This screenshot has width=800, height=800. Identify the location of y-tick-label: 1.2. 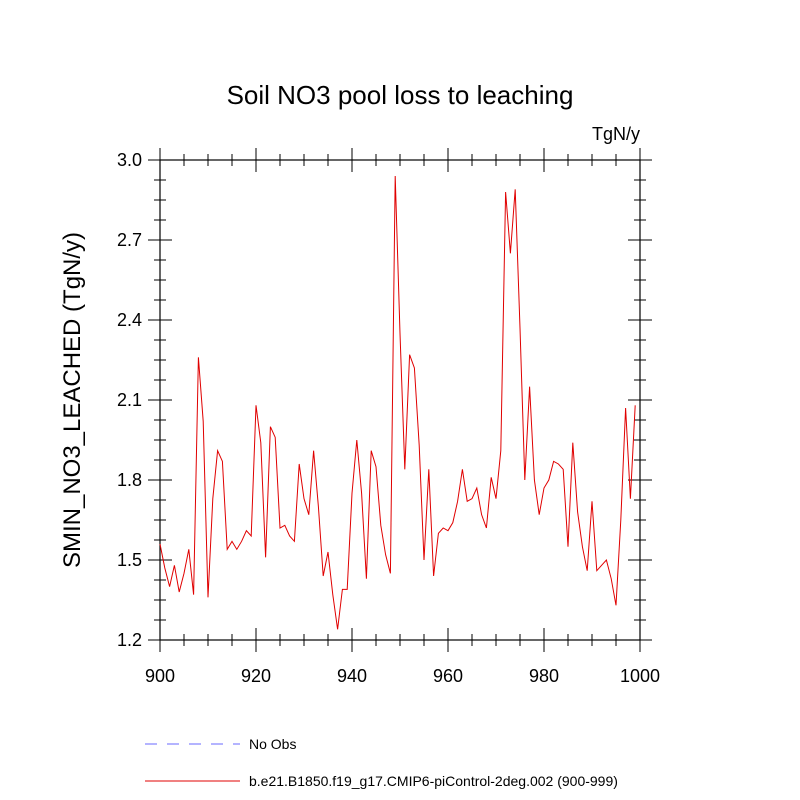
(129, 640).